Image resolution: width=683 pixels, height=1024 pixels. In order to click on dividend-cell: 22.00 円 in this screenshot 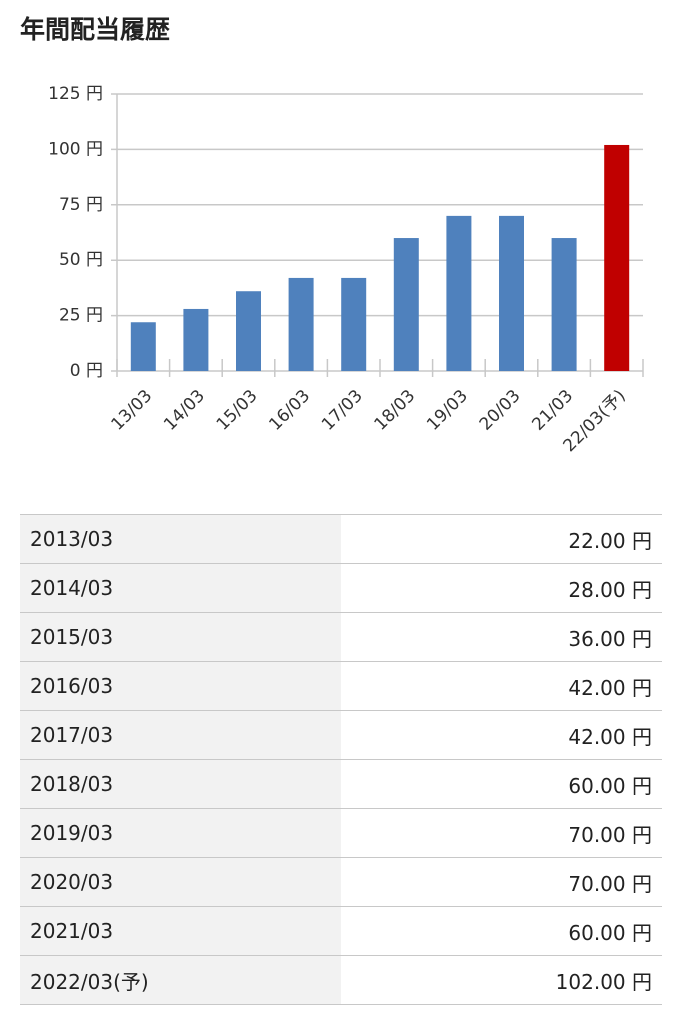, I will do `click(501, 539)`.